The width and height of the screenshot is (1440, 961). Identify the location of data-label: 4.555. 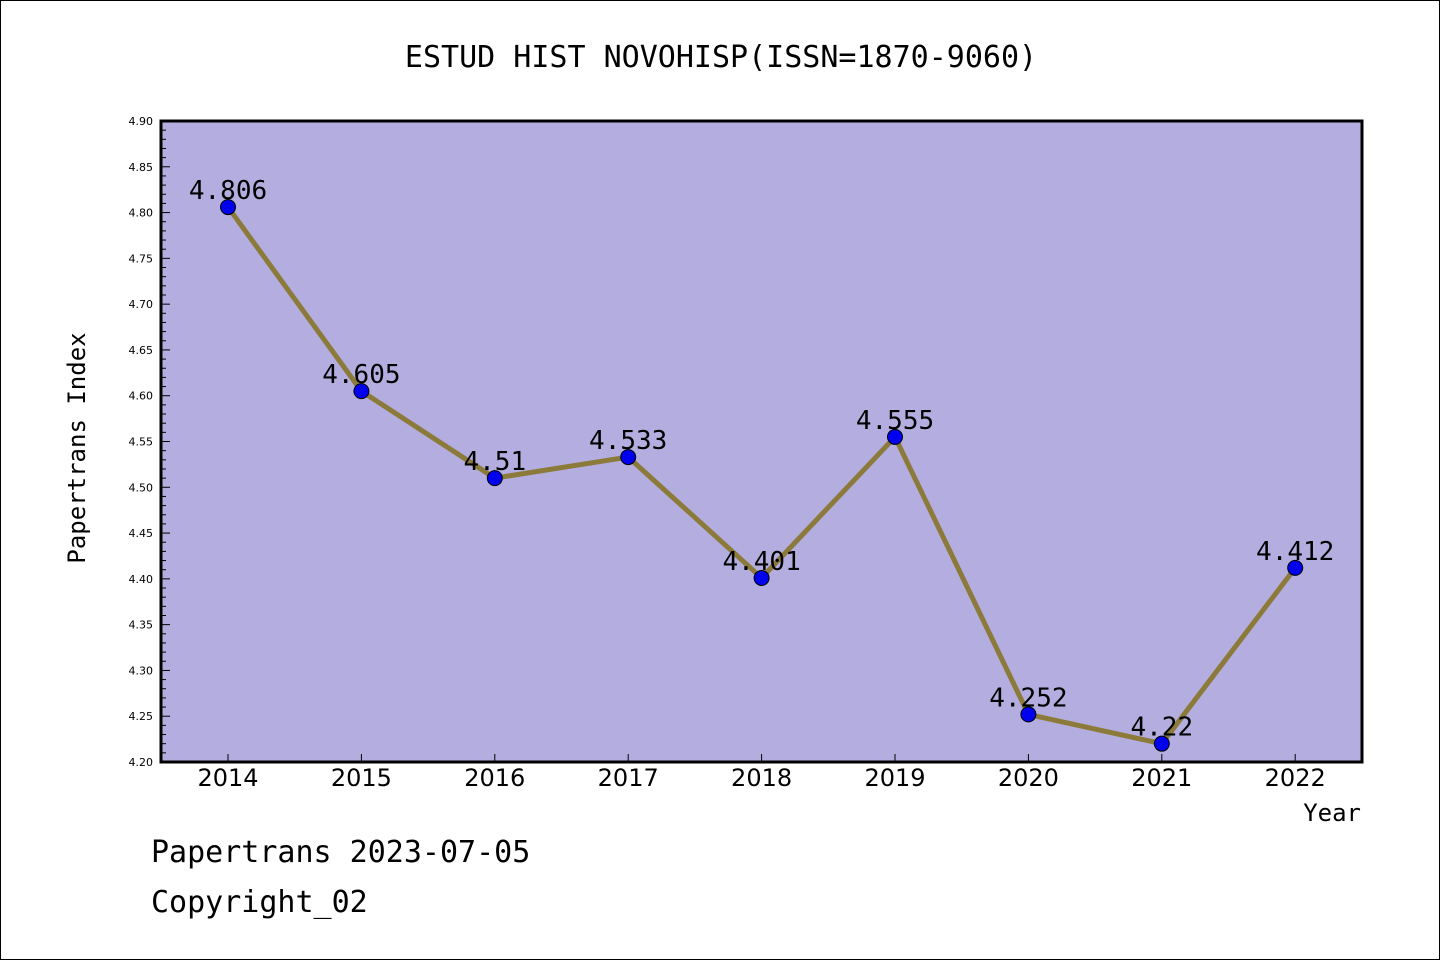
(895, 421).